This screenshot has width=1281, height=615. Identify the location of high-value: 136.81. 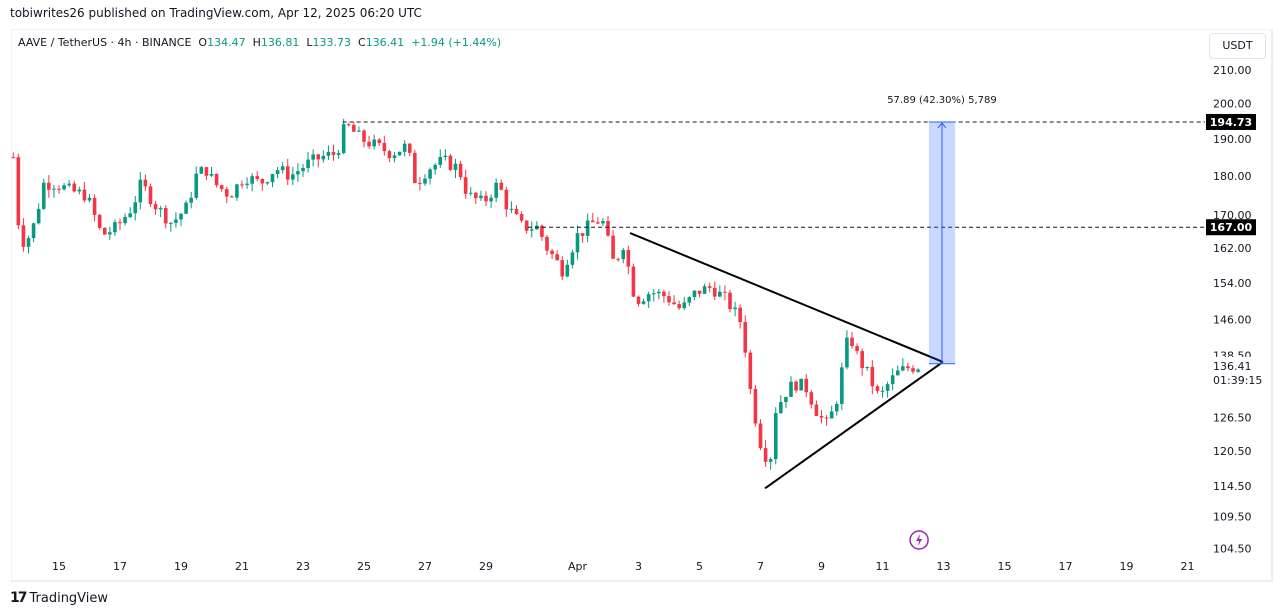
(280, 42).